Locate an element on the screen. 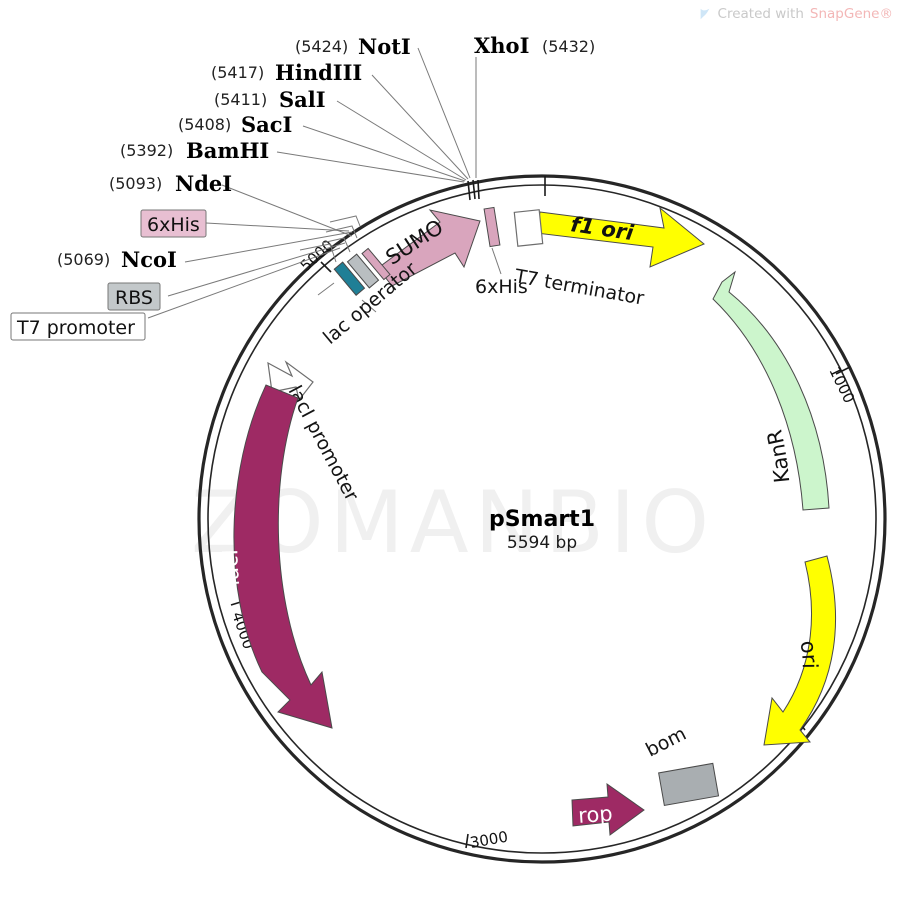 The width and height of the screenshot is (907, 904). leader-6xhis is located at coordinates (496, 261).